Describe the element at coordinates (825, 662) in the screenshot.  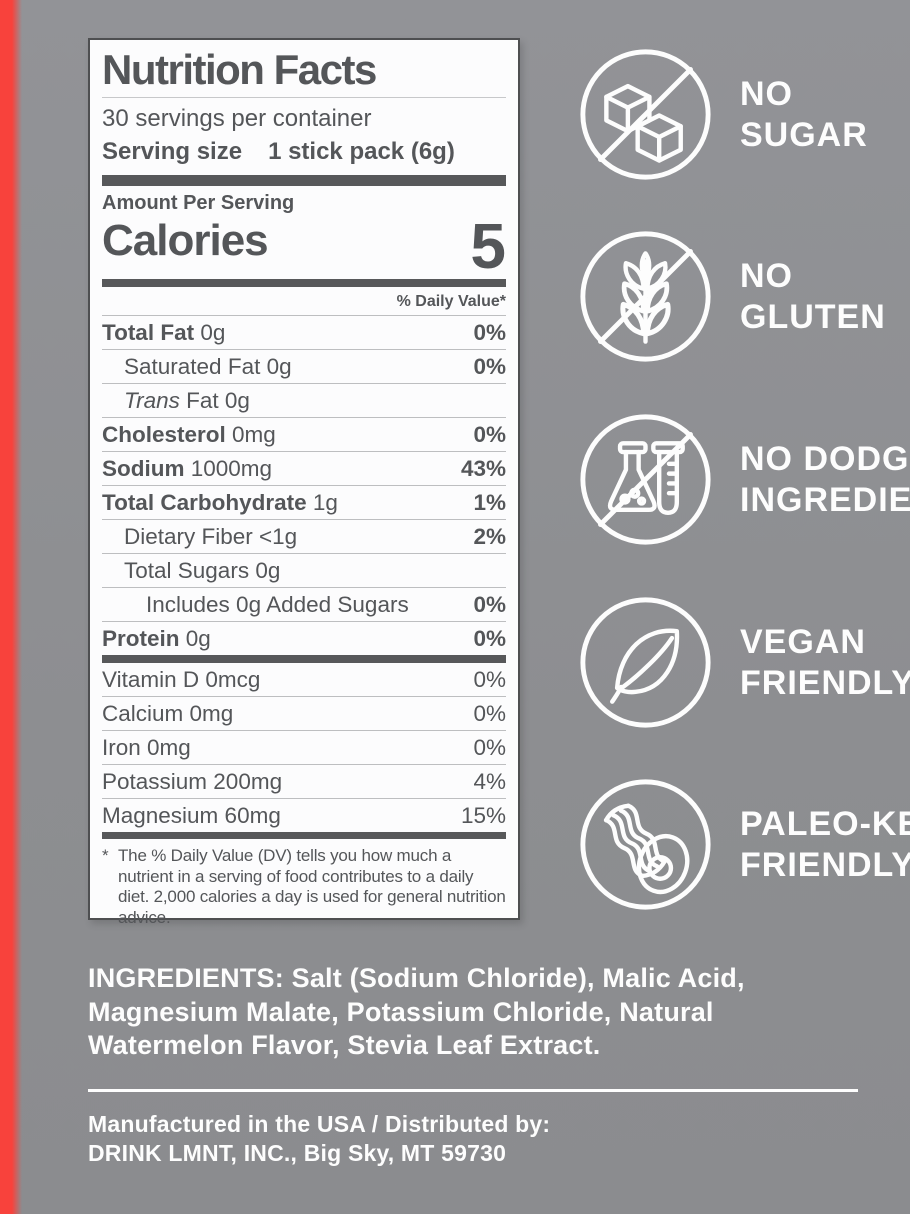
I see `claim-text: VEGAN FRIENDLY` at that location.